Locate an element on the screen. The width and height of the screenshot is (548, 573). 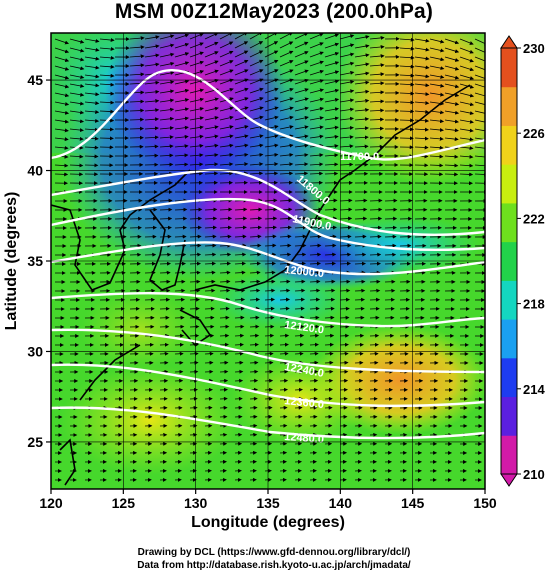
y-tick-label: 40 is located at coordinates (35, 171).